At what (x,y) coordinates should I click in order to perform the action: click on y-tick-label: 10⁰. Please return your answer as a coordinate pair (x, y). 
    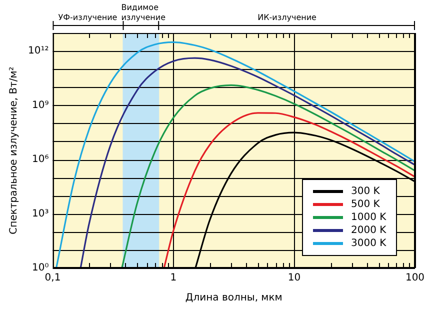
    Looking at the image, I should click on (40, 268).